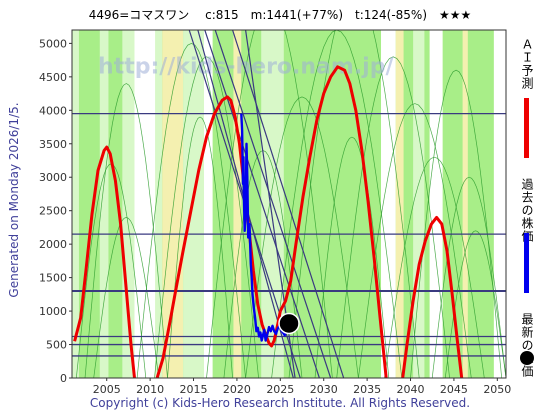 The height and width of the screenshot is (420, 560). I want to click on y-tick-label: 2000, so click(53, 244).